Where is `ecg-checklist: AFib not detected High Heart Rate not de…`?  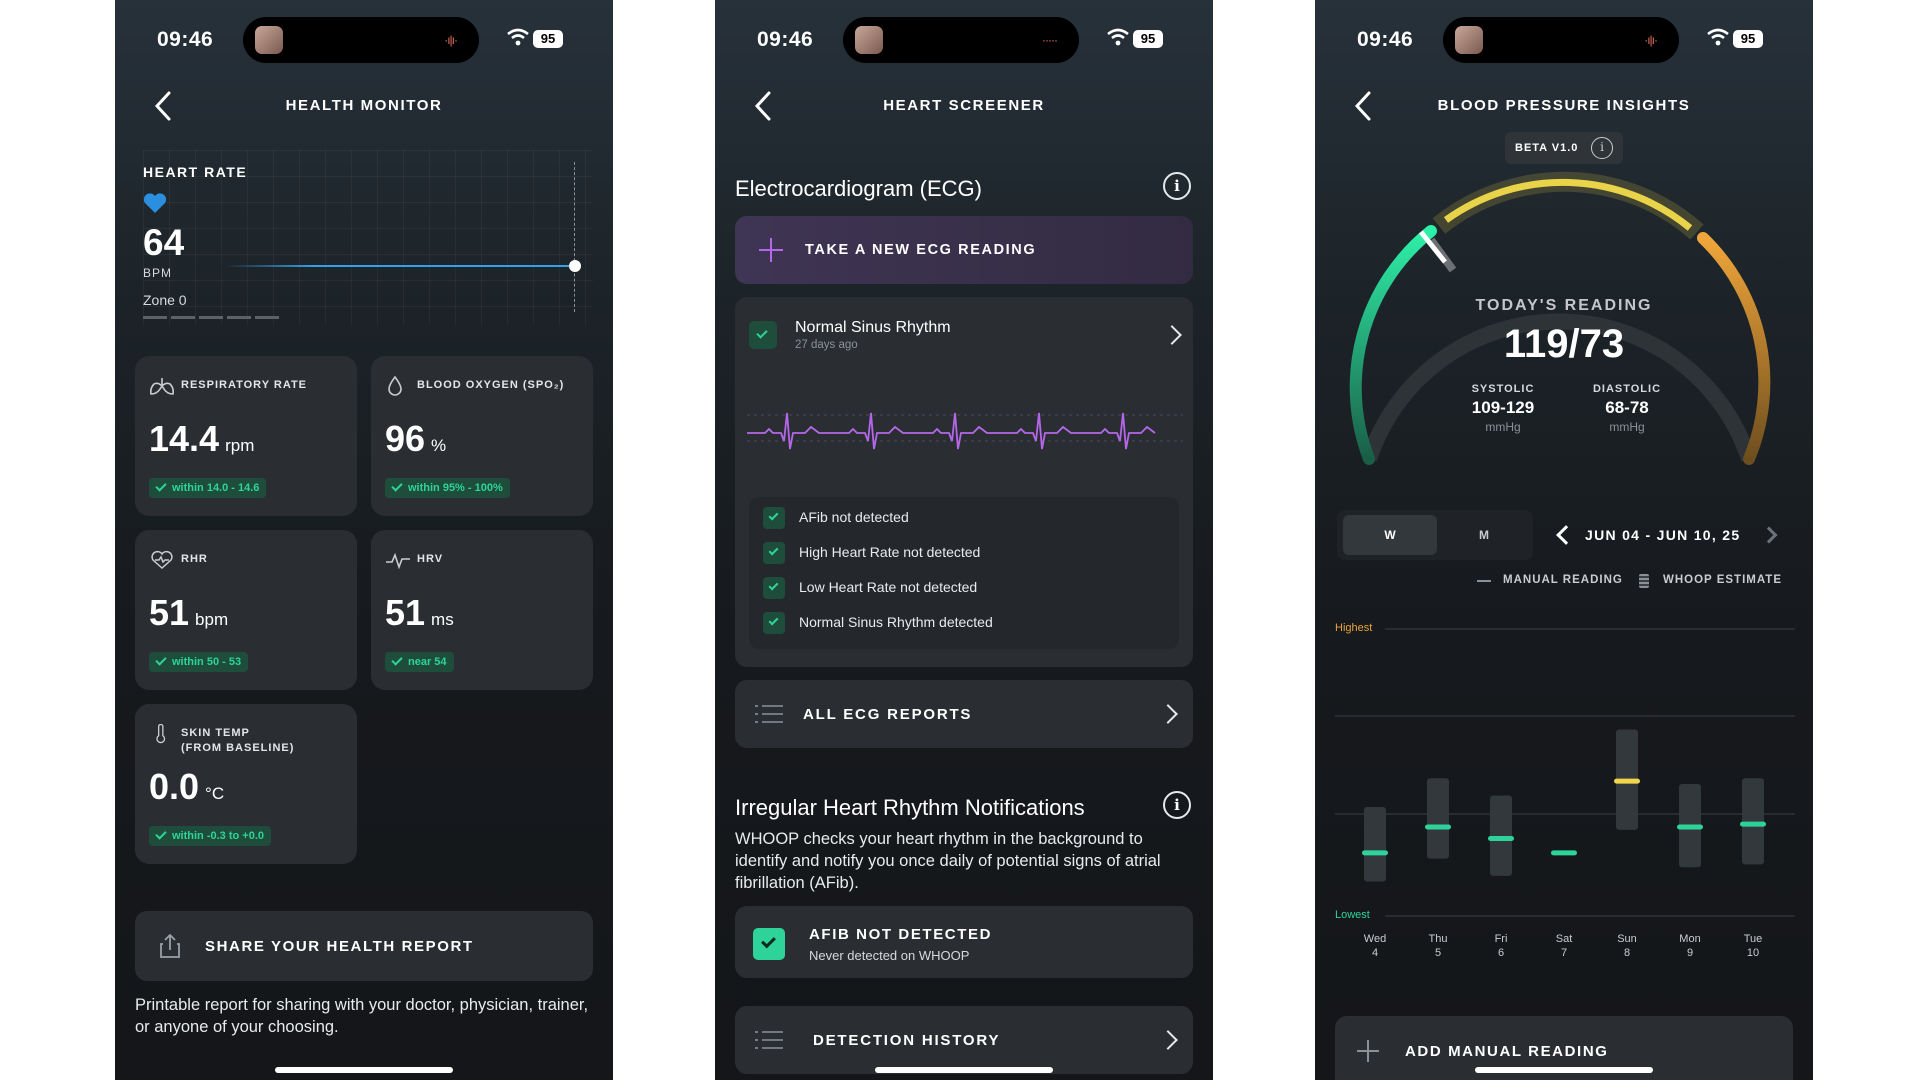
ecg-checklist: AFib not detected High Heart Rate not de… is located at coordinates (964, 573).